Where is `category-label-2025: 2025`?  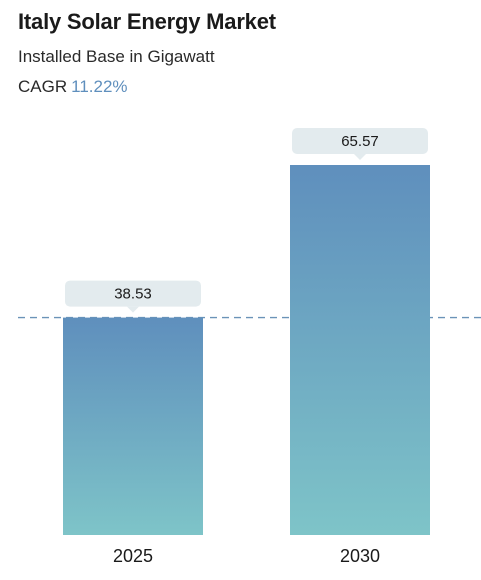
category-label-2025: 2025 is located at coordinates (133, 556).